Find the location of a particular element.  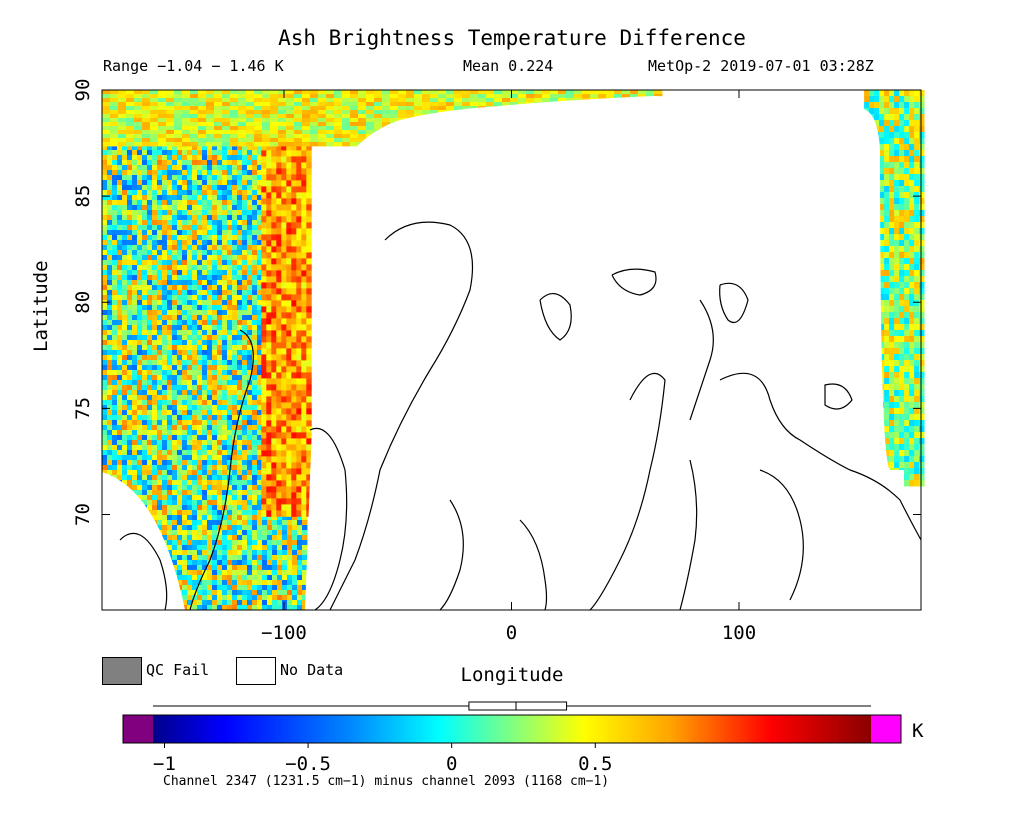

swath-ridge-cells is located at coordinates (286, 324).